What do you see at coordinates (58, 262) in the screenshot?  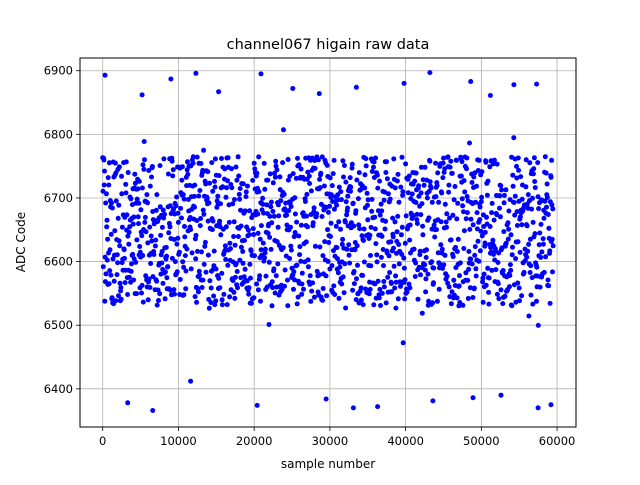 I see `y-tick-label: 6600` at bounding box center [58, 262].